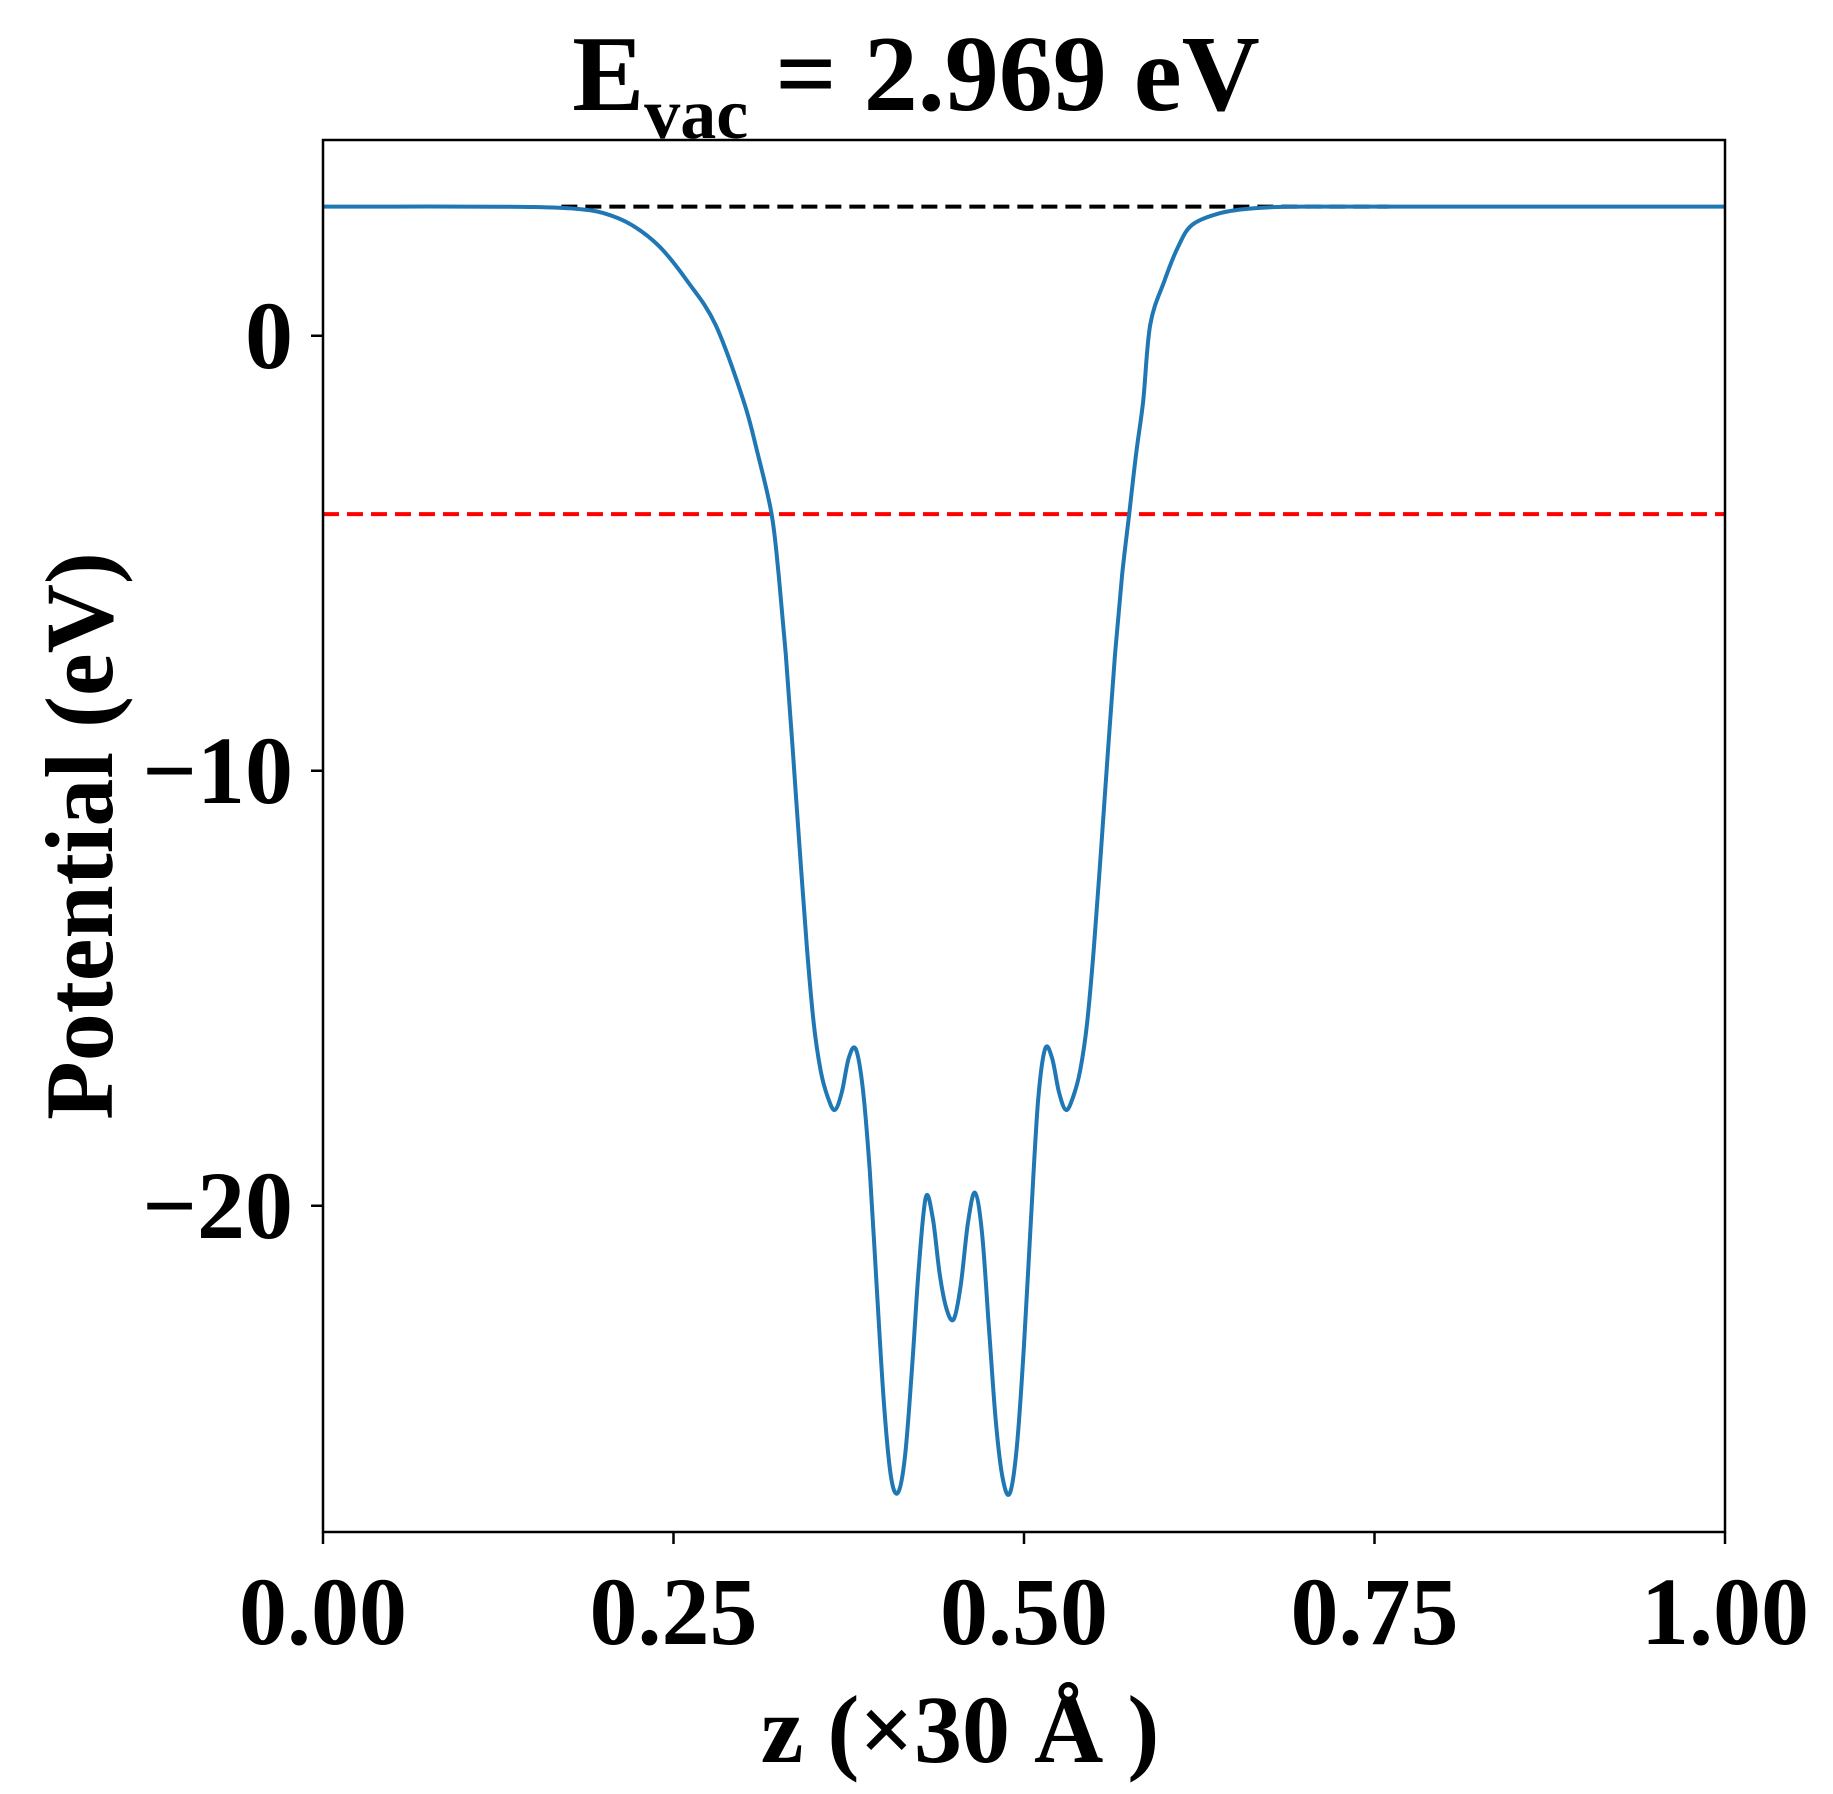 Image resolution: width=1833 pixels, height=1794 pixels. I want to click on y-tick-label: −20, so click(217, 1205).